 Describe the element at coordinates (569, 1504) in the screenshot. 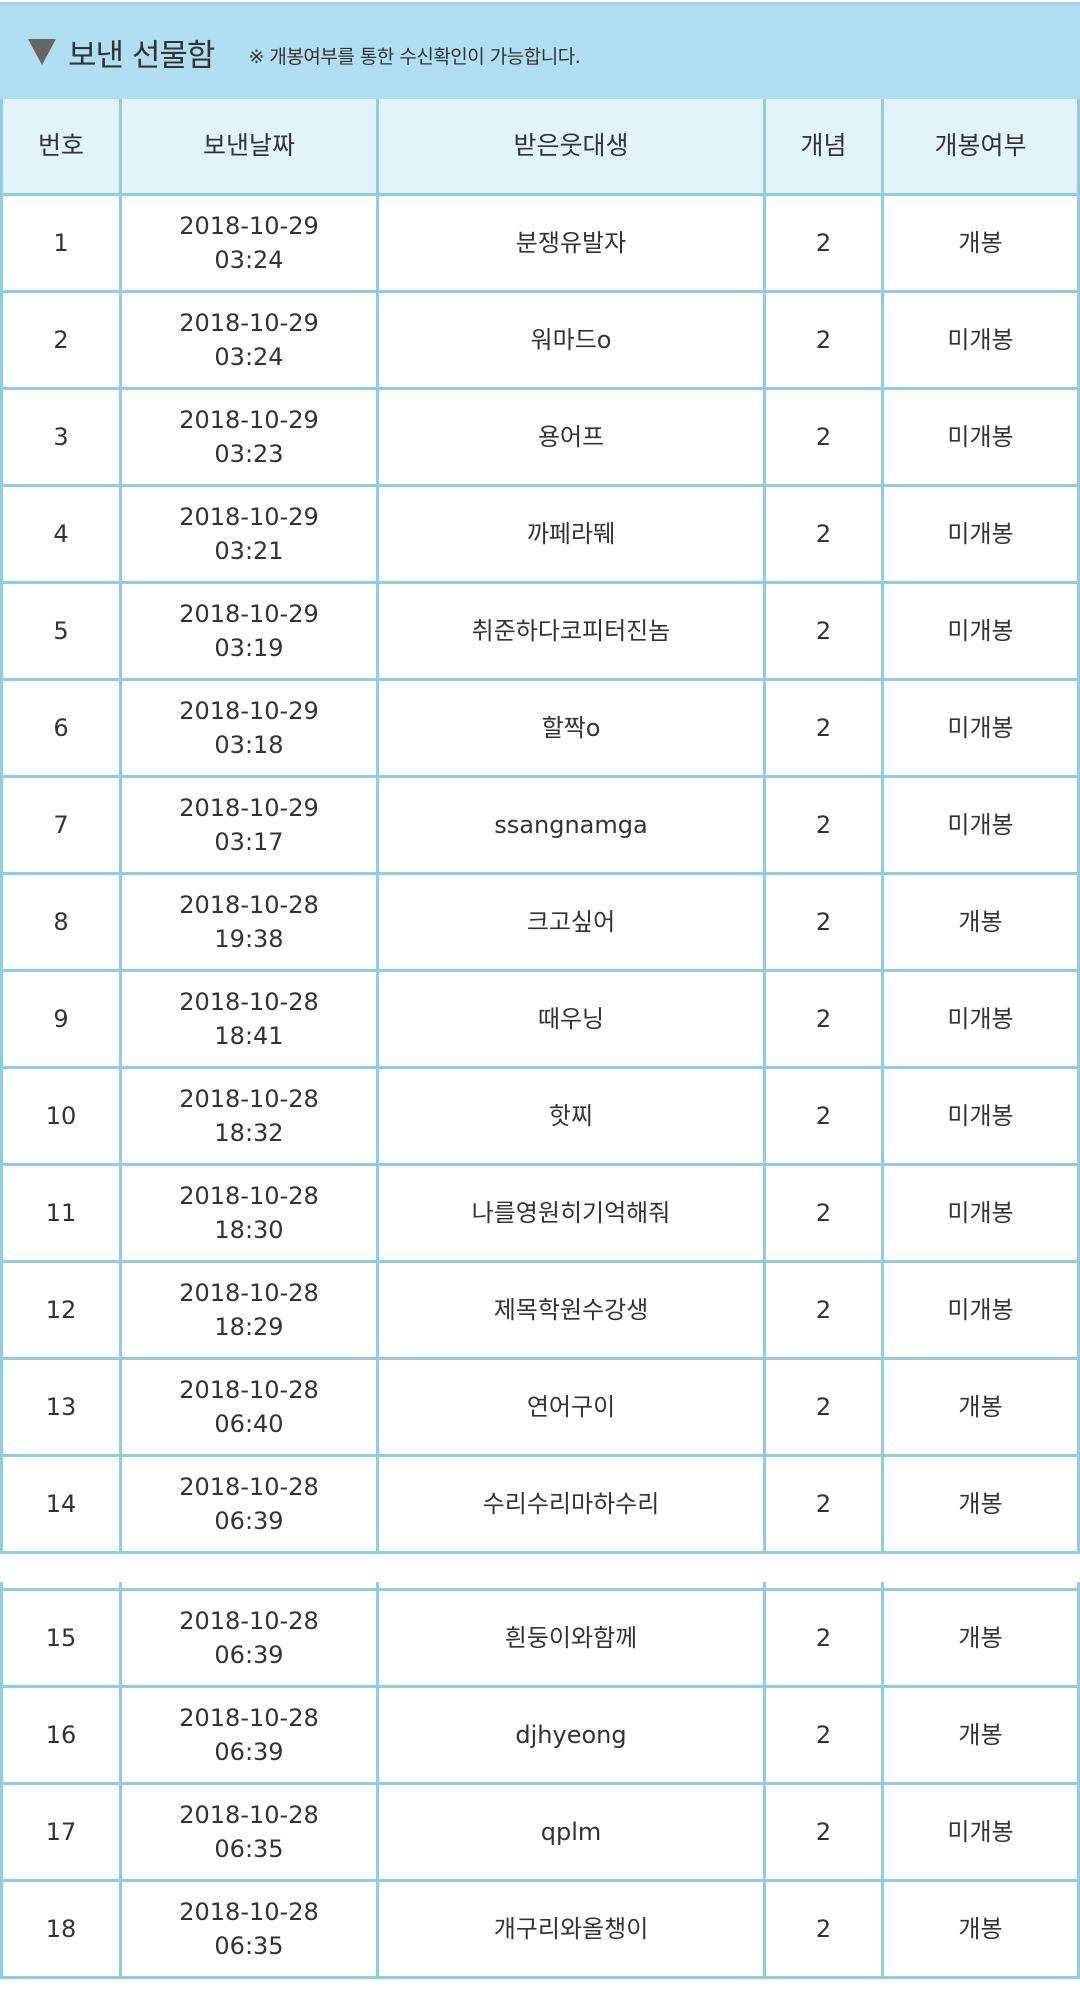

I see `cell-recipient: 수리수리마하수리` at that location.